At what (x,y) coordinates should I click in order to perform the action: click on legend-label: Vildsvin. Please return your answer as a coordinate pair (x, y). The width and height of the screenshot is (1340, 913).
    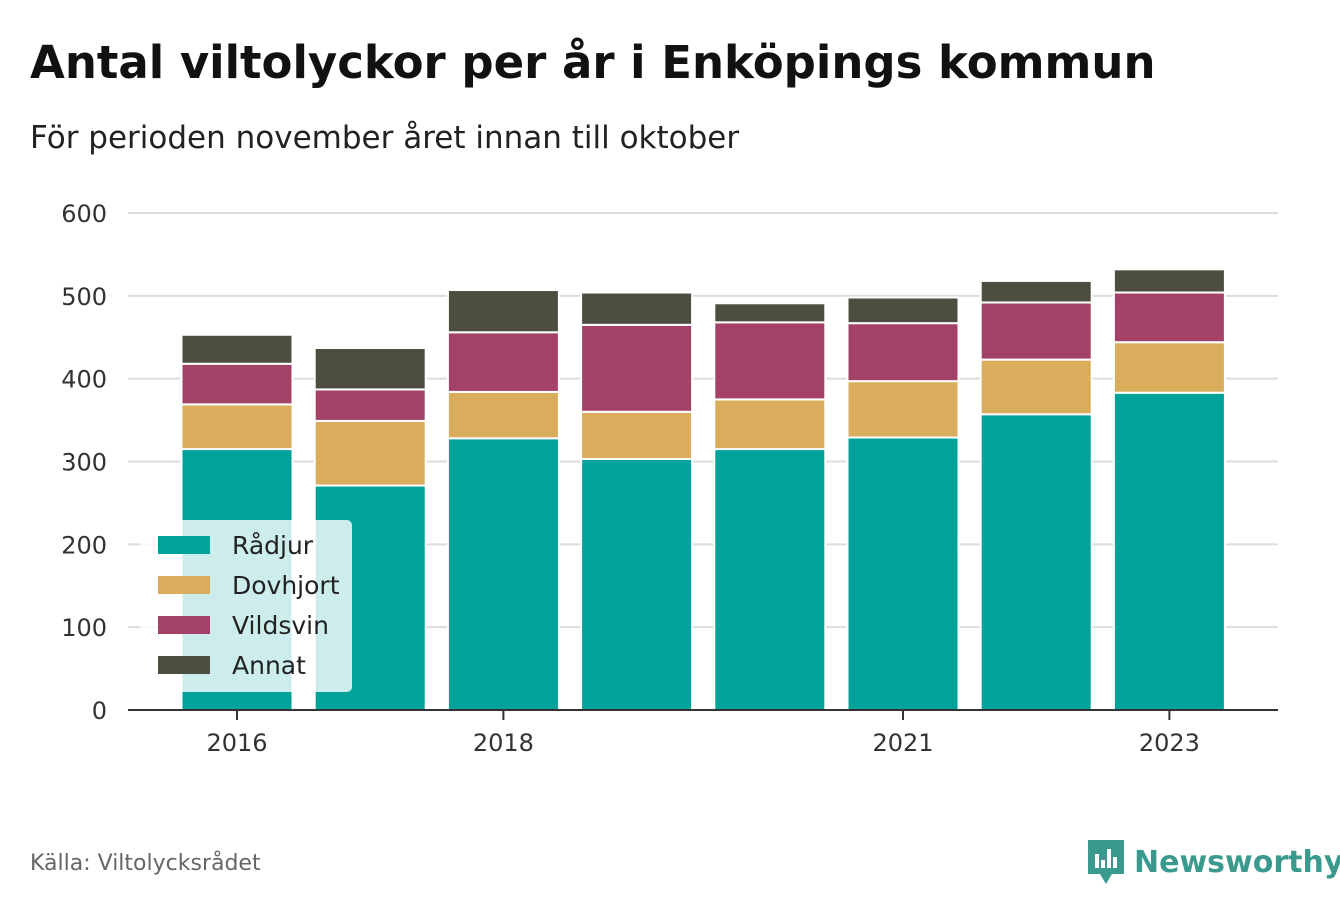
    Looking at the image, I should click on (280, 625).